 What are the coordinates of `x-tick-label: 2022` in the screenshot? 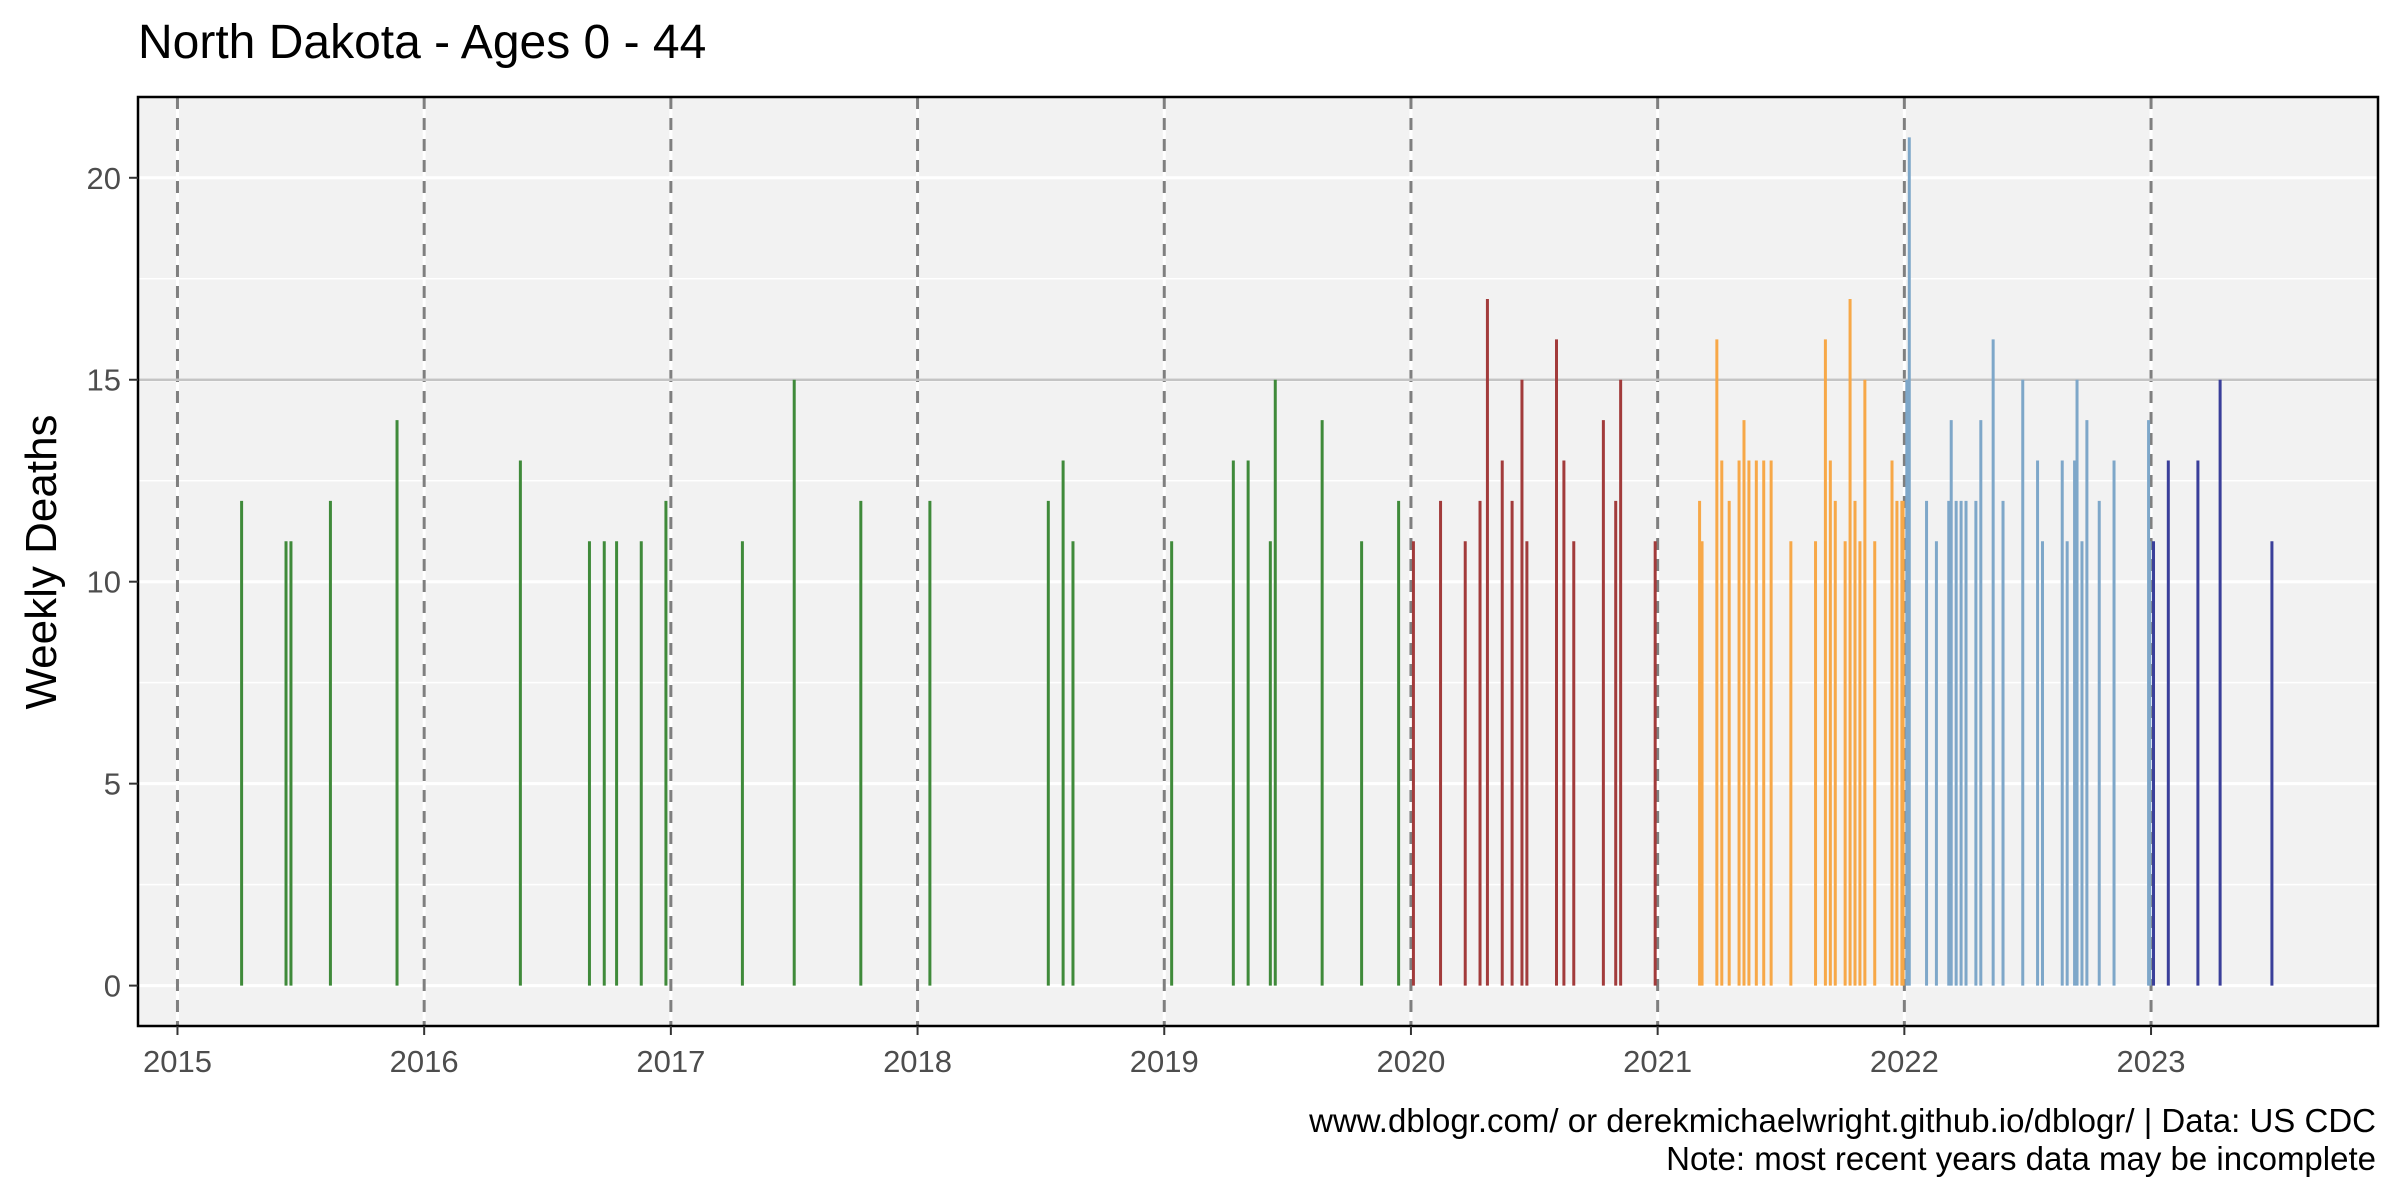 It's located at (1904, 1061).